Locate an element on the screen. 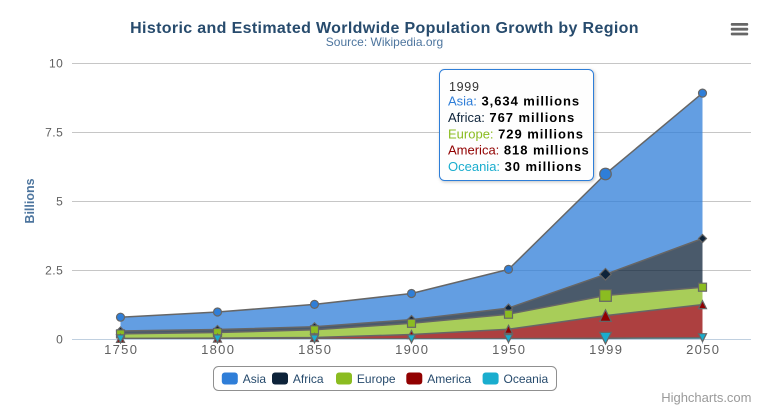 Image resolution: width=769 pixels, height=416 pixels. svg-text: Asia is located at coordinates (255, 379).